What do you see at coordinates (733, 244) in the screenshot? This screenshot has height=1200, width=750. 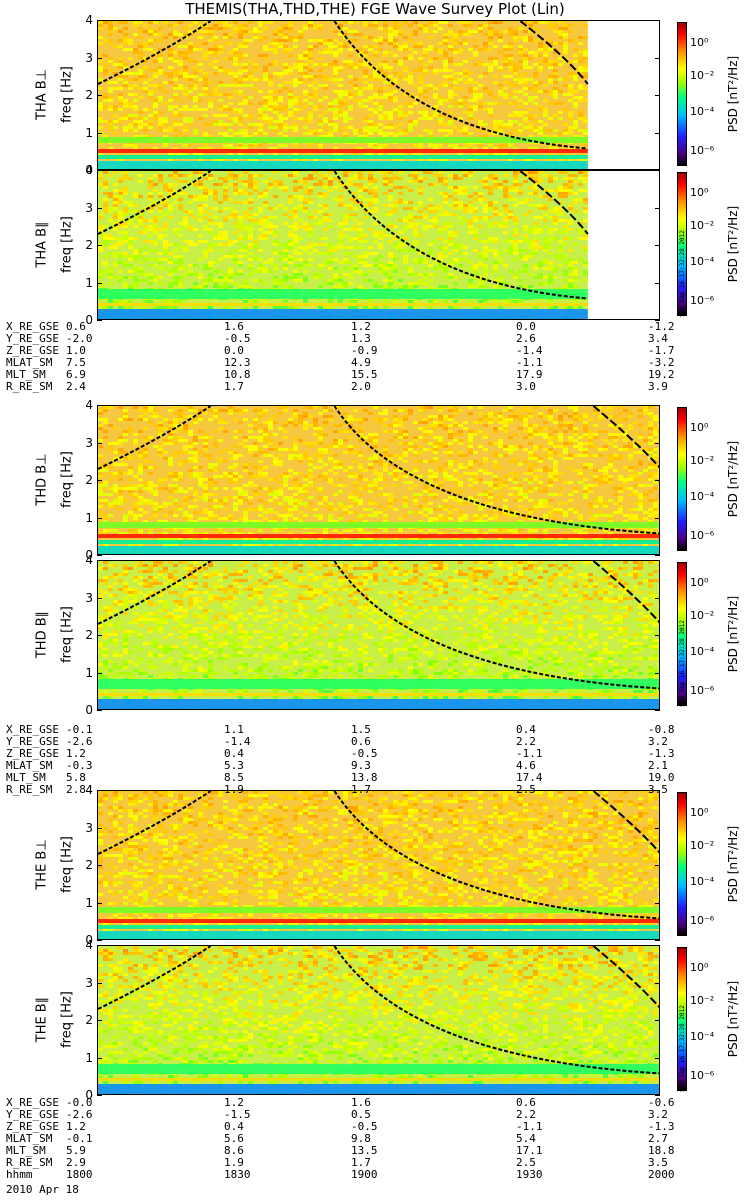 I see `colorbar-label: PSD [nT²/Hz]` at bounding box center [733, 244].